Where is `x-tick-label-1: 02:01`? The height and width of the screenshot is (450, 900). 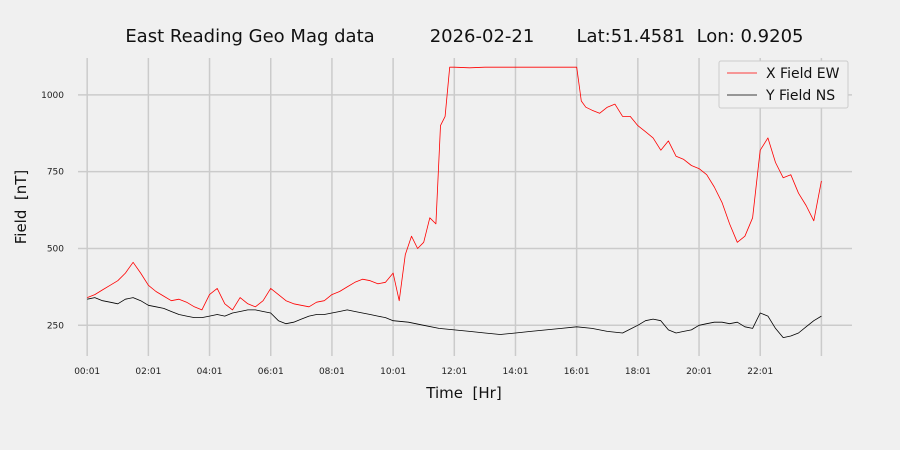
x-tick-label-1: 02:01 is located at coordinates (148, 372).